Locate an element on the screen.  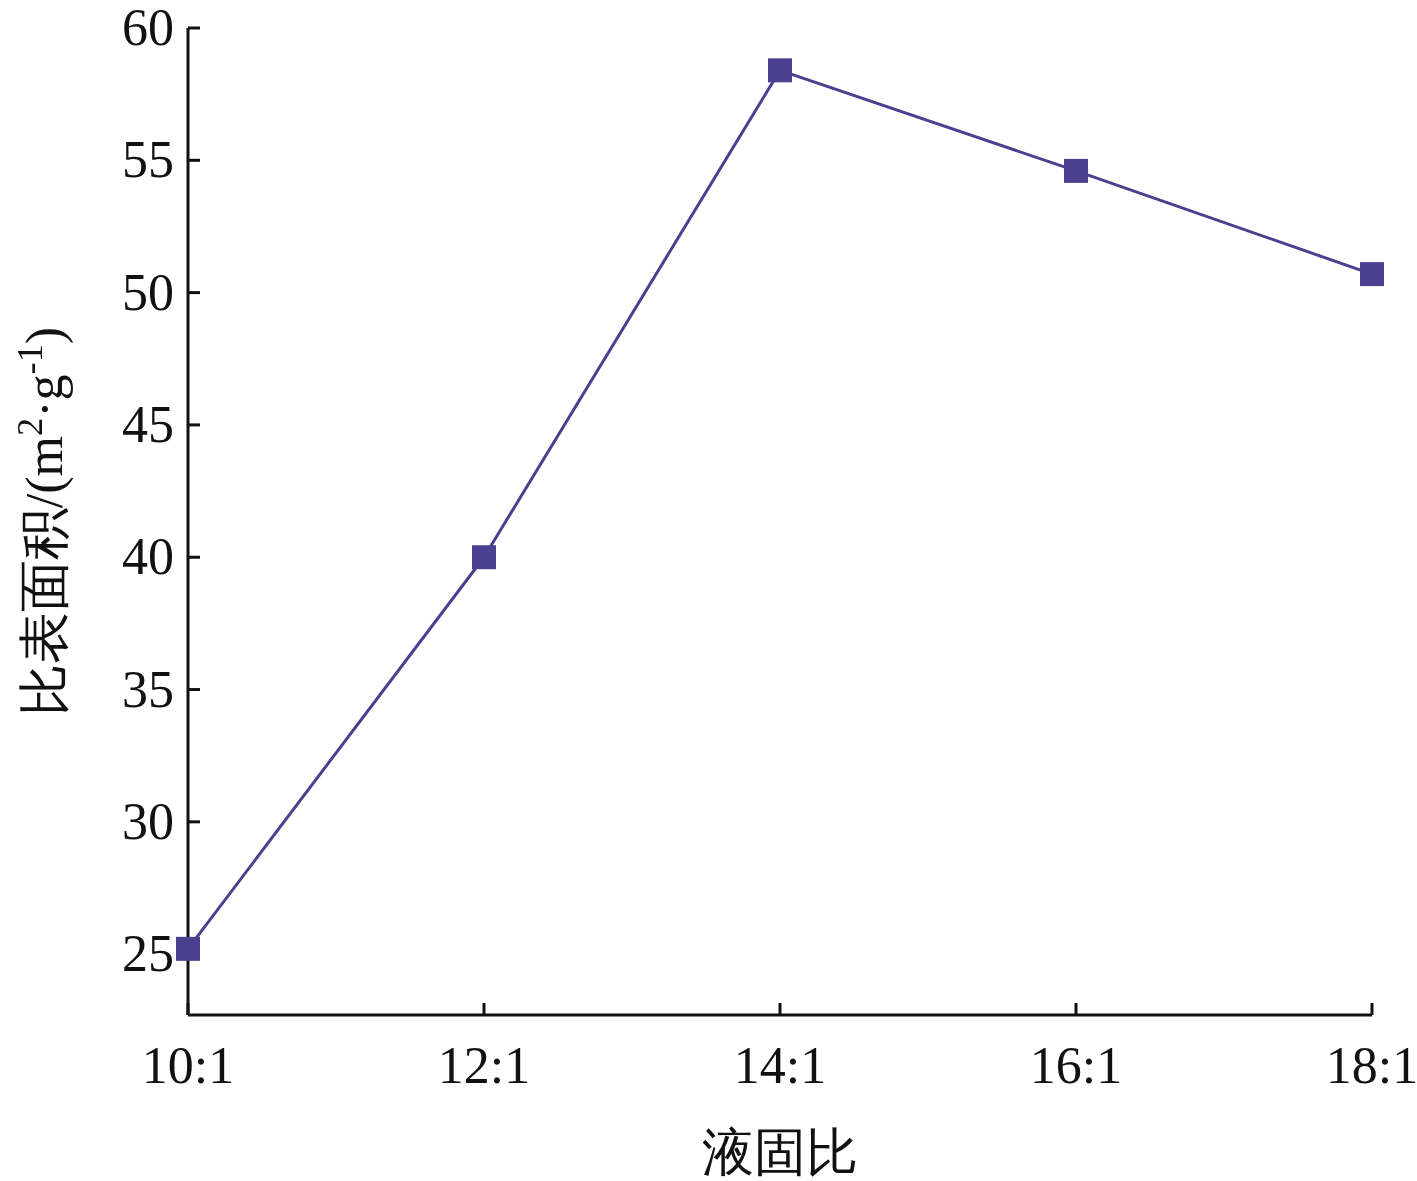
y-tick-label: 45 is located at coordinates (148, 424).